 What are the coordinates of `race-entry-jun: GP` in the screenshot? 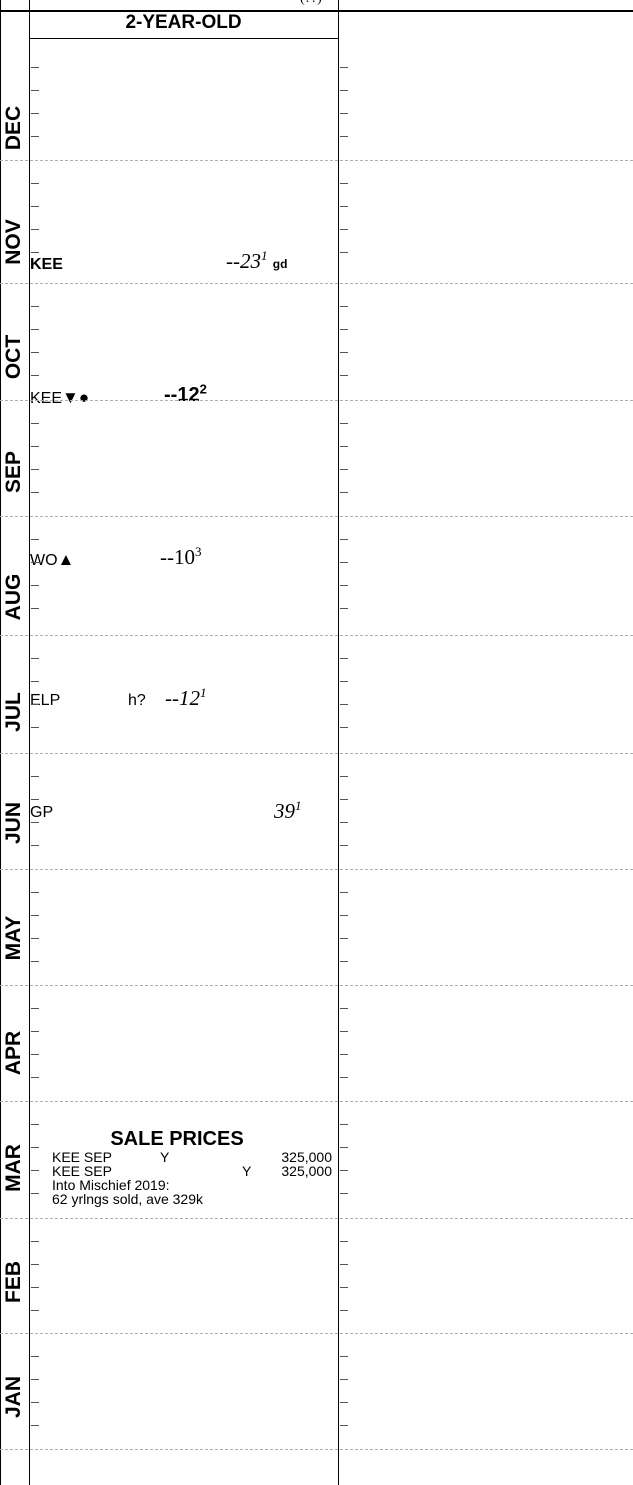 It's located at (41, 813).